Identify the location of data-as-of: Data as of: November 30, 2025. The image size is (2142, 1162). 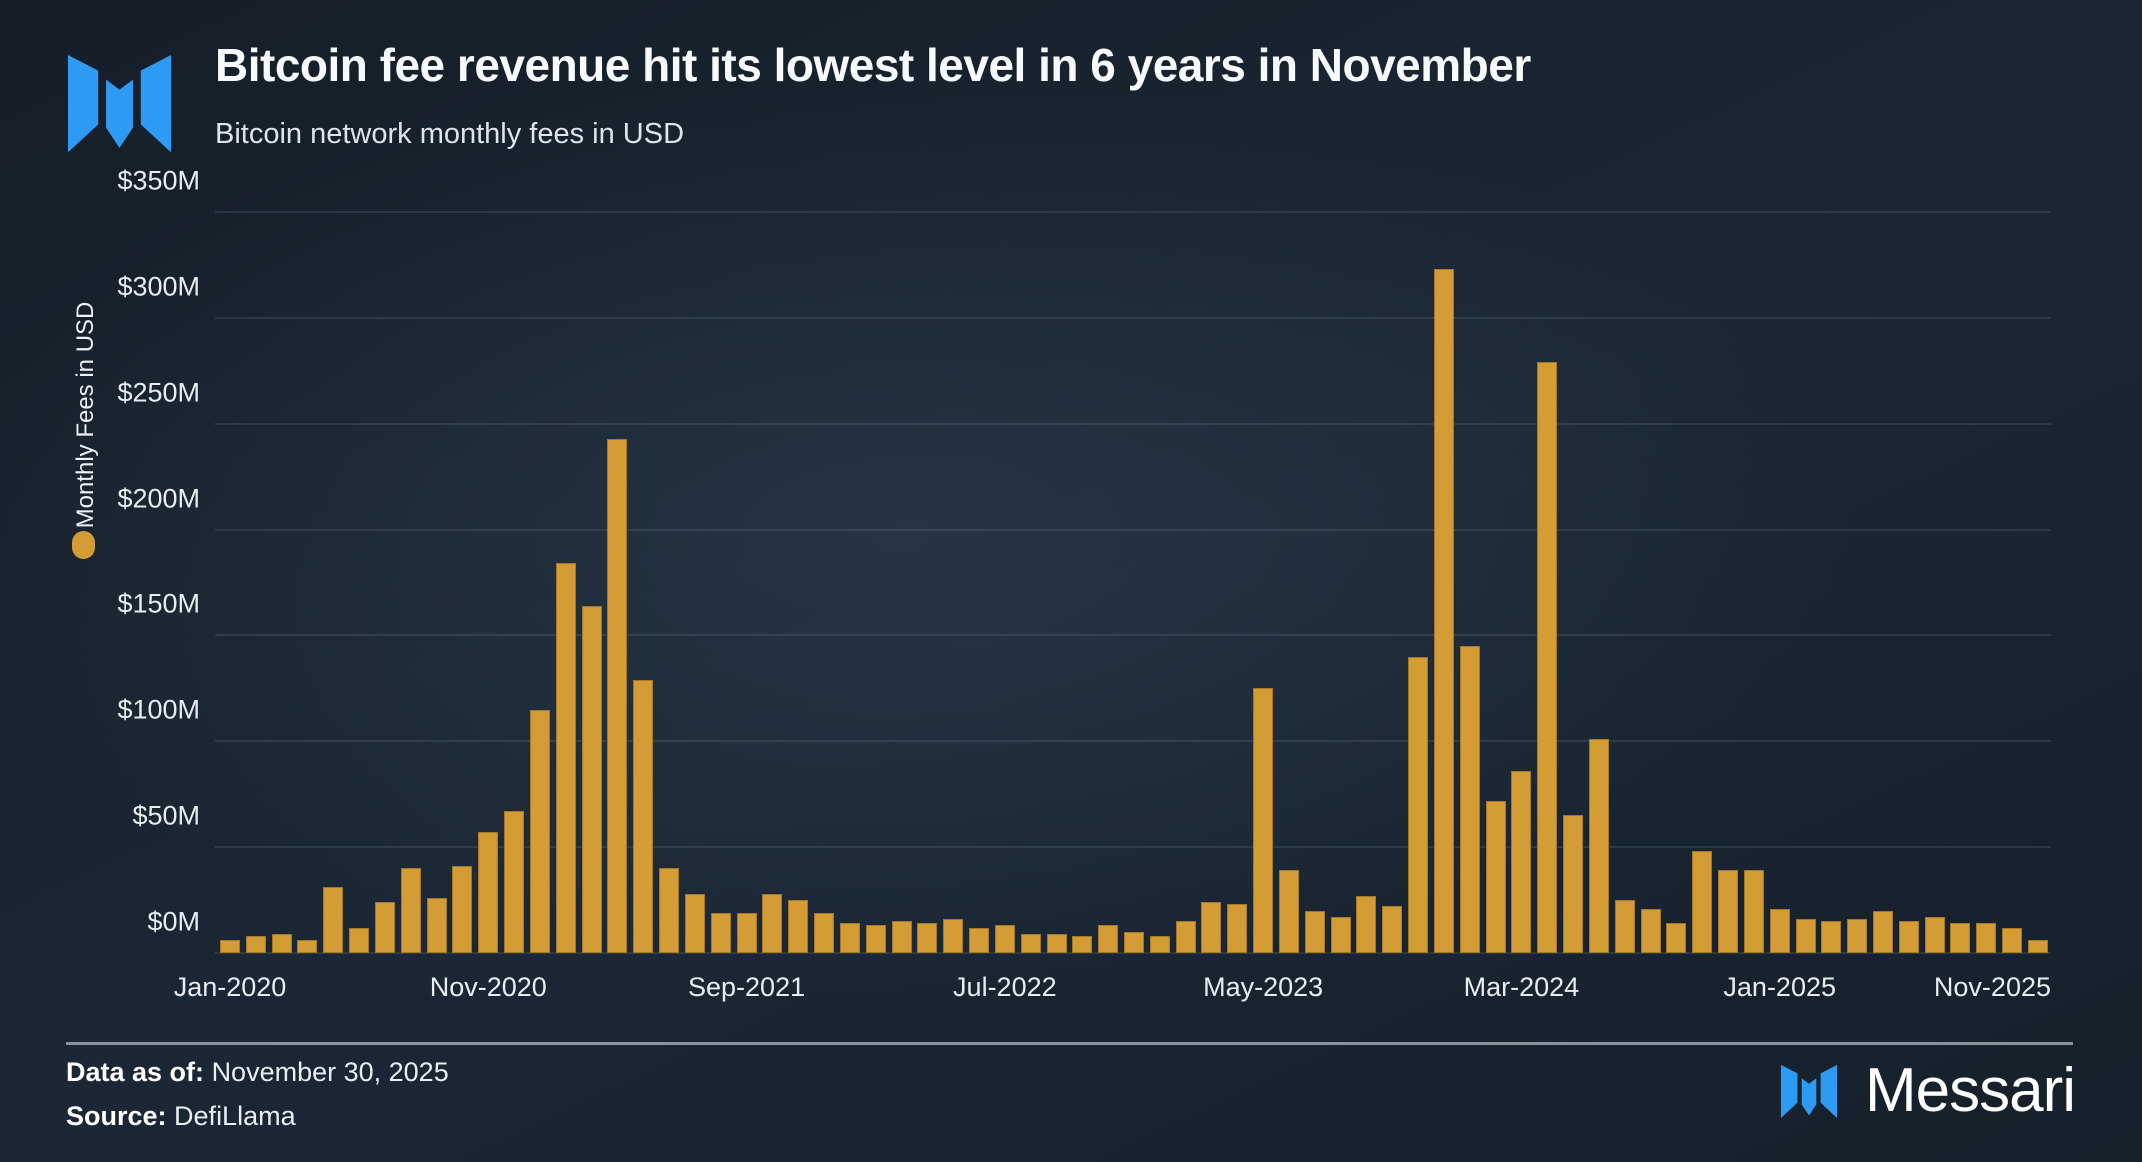
(257, 1072).